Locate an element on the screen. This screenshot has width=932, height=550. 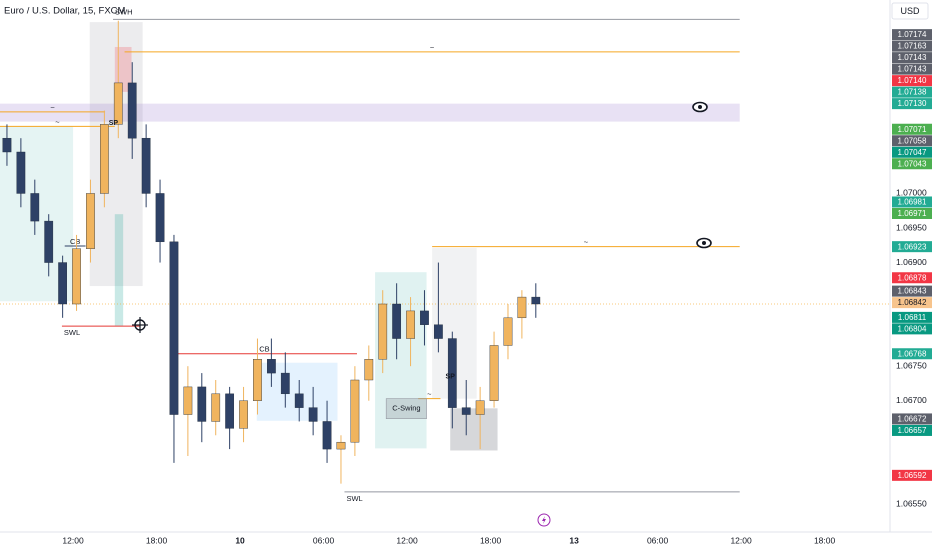
price-badge-label: 1.06971 is located at coordinates (912, 213).